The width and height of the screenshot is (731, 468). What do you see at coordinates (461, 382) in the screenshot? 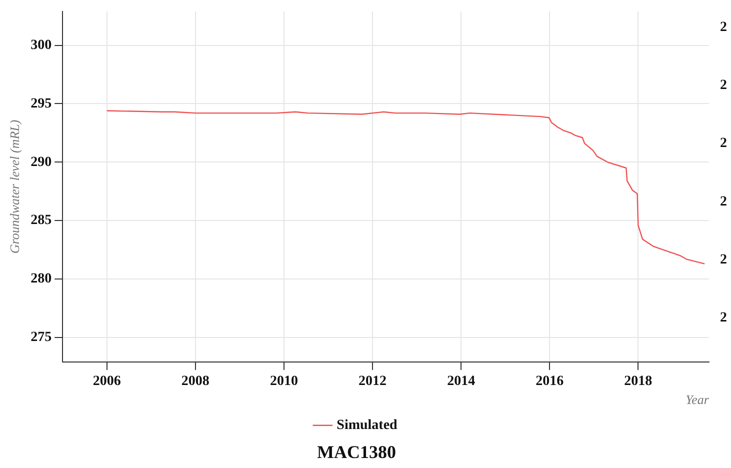
I see `x-tick-label: 2014` at bounding box center [461, 382].